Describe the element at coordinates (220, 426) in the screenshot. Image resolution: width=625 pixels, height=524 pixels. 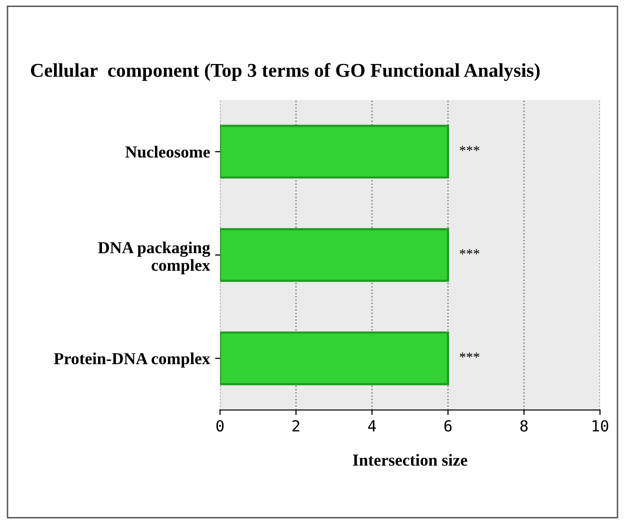
I see `x-tick-label: 0` at that location.